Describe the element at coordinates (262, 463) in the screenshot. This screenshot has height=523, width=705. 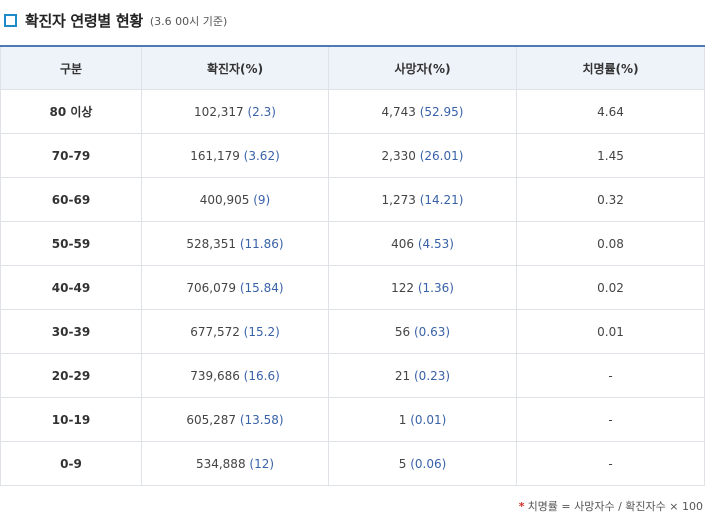
I see `confirmed-percent: (12)` at that location.